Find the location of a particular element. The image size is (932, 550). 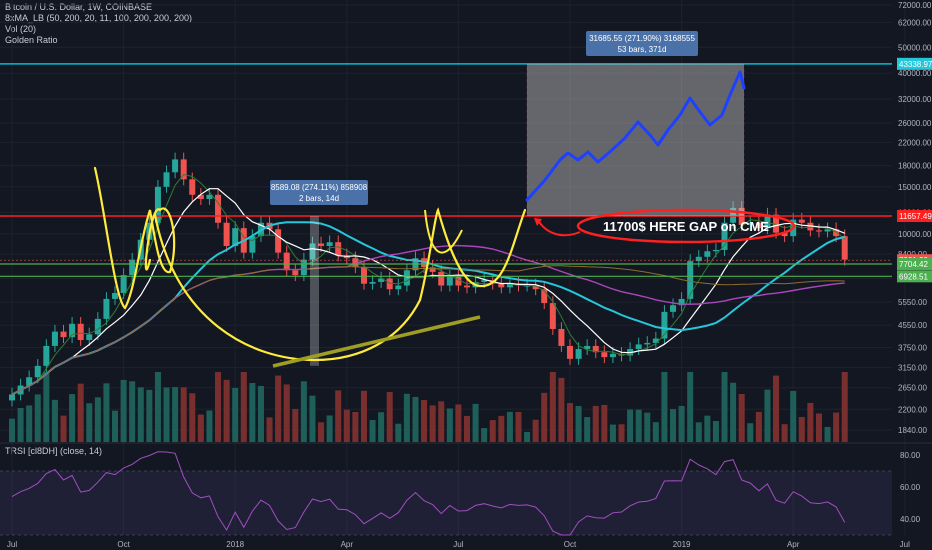

price-axis-label: 22000.00 is located at coordinates (915, 142).